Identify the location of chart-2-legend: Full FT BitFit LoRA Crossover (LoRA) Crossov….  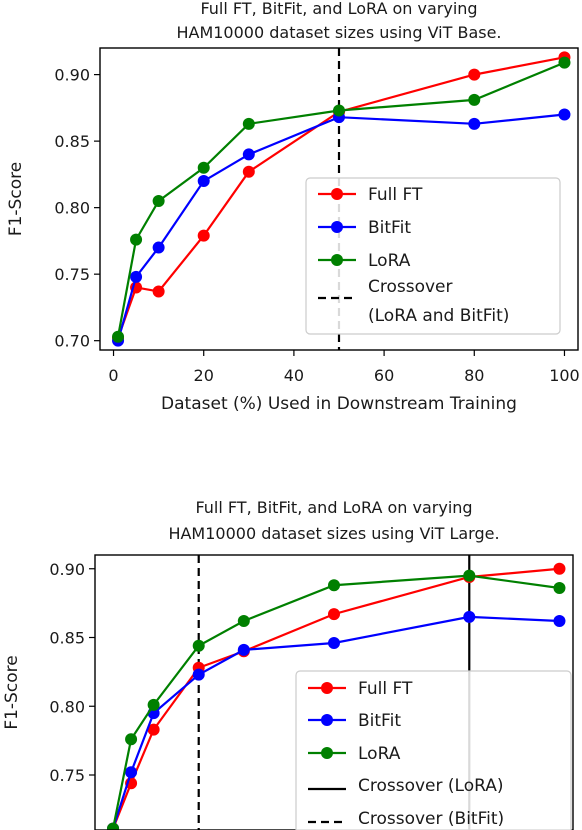
(433, 750).